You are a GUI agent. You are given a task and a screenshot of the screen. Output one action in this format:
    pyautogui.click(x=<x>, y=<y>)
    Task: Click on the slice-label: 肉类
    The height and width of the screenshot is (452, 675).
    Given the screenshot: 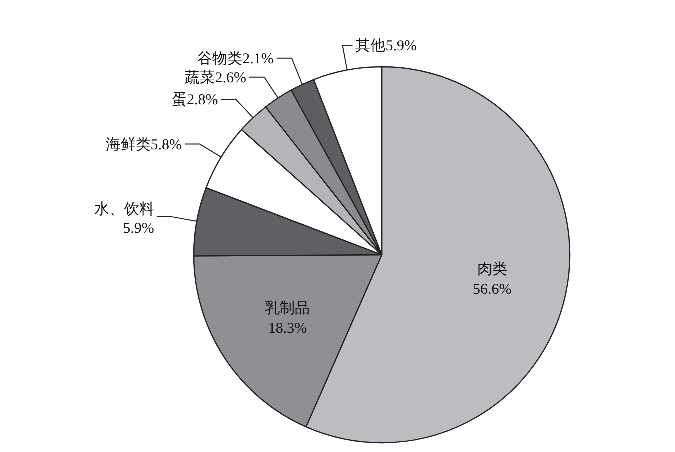 What is the action you would take?
    pyautogui.click(x=492, y=269)
    